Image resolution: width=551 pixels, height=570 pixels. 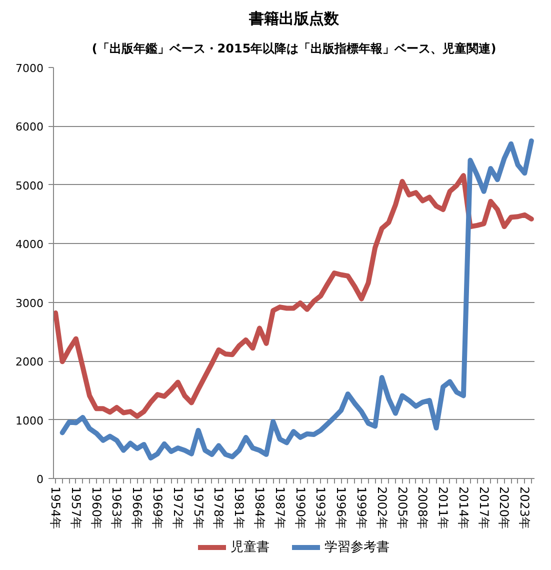 What do you see at coordinates (483, 508) in the screenshot?
I see `x-tick-label: 2017年` at bounding box center [483, 508].